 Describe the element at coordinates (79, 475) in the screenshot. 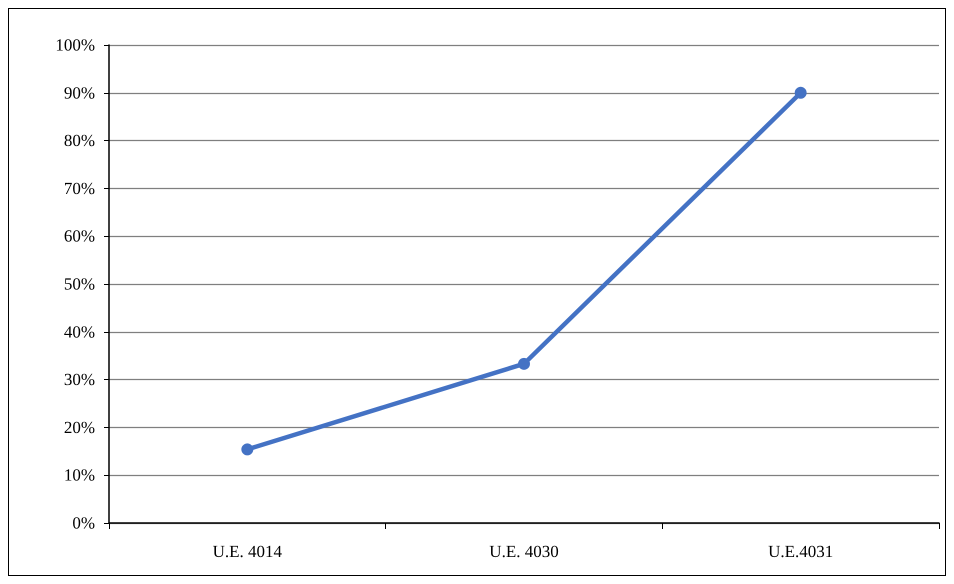

I see `y-tick-label: 10%` at that location.